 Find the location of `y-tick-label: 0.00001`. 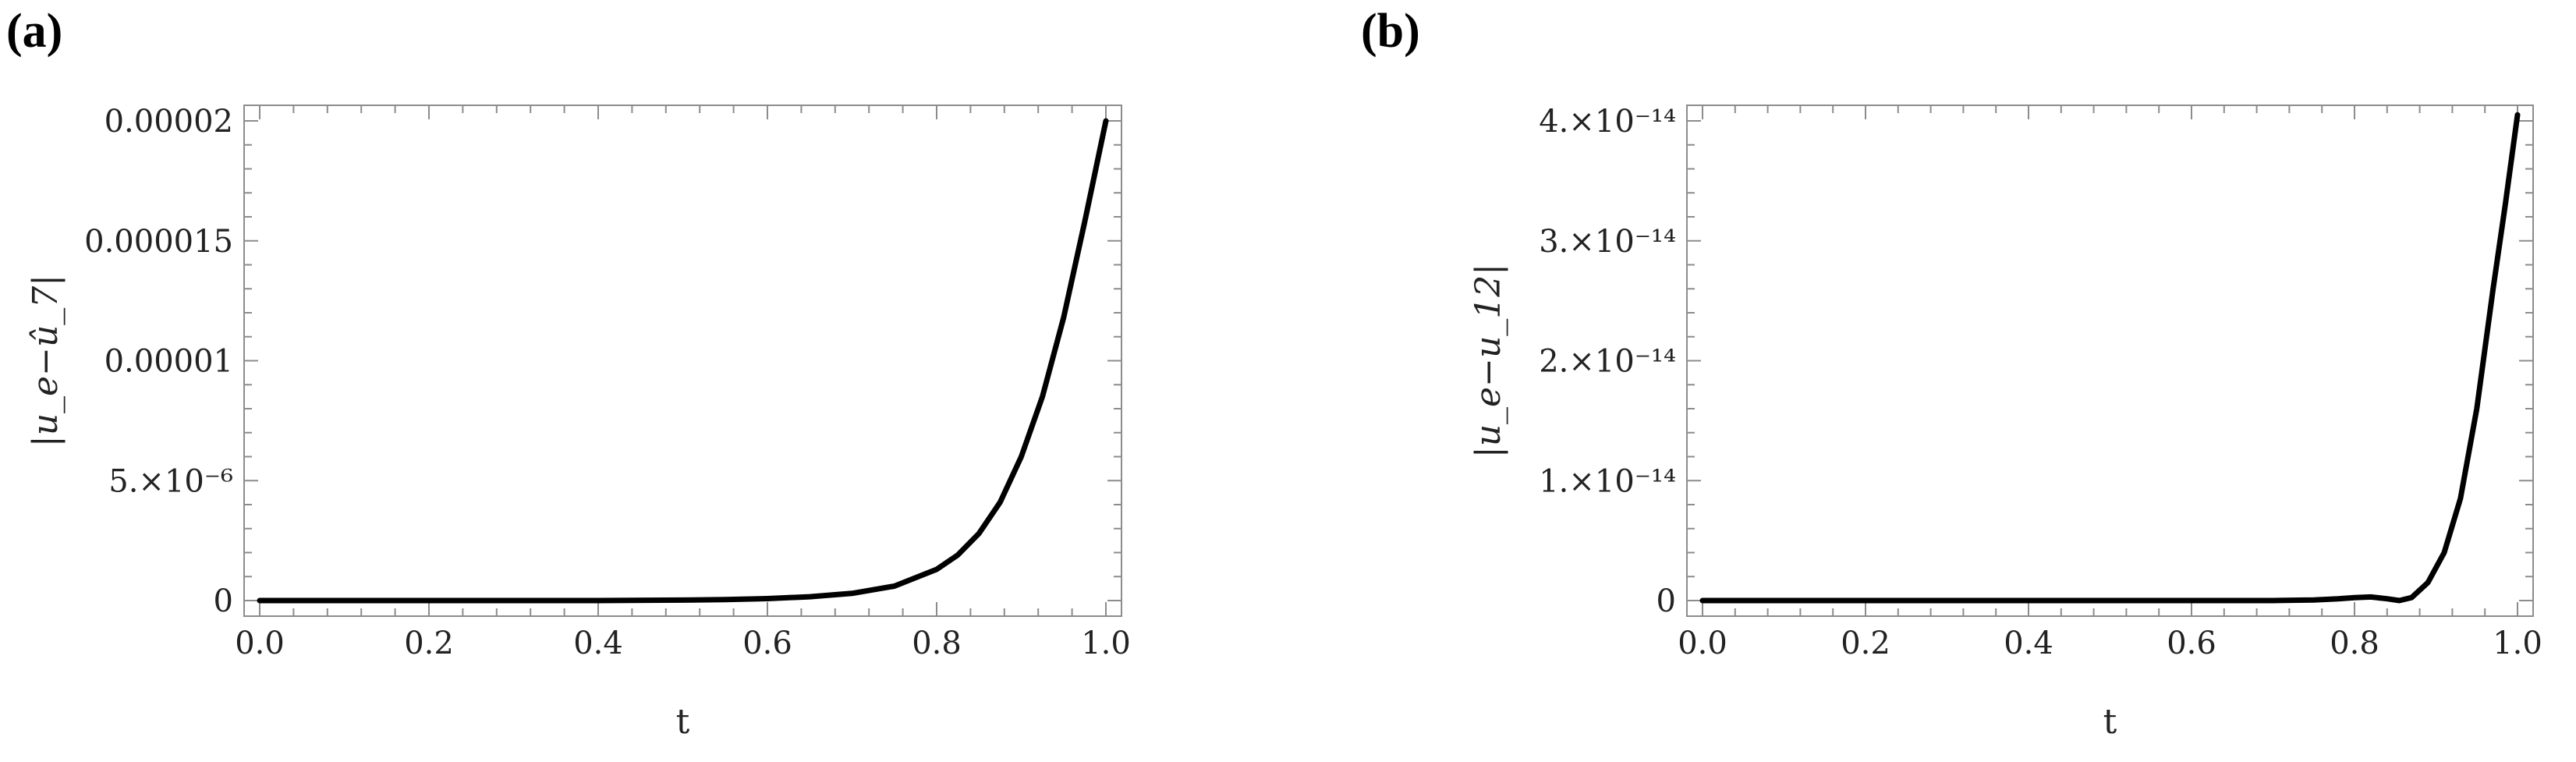

y-tick-label: 0.00001 is located at coordinates (169, 362).